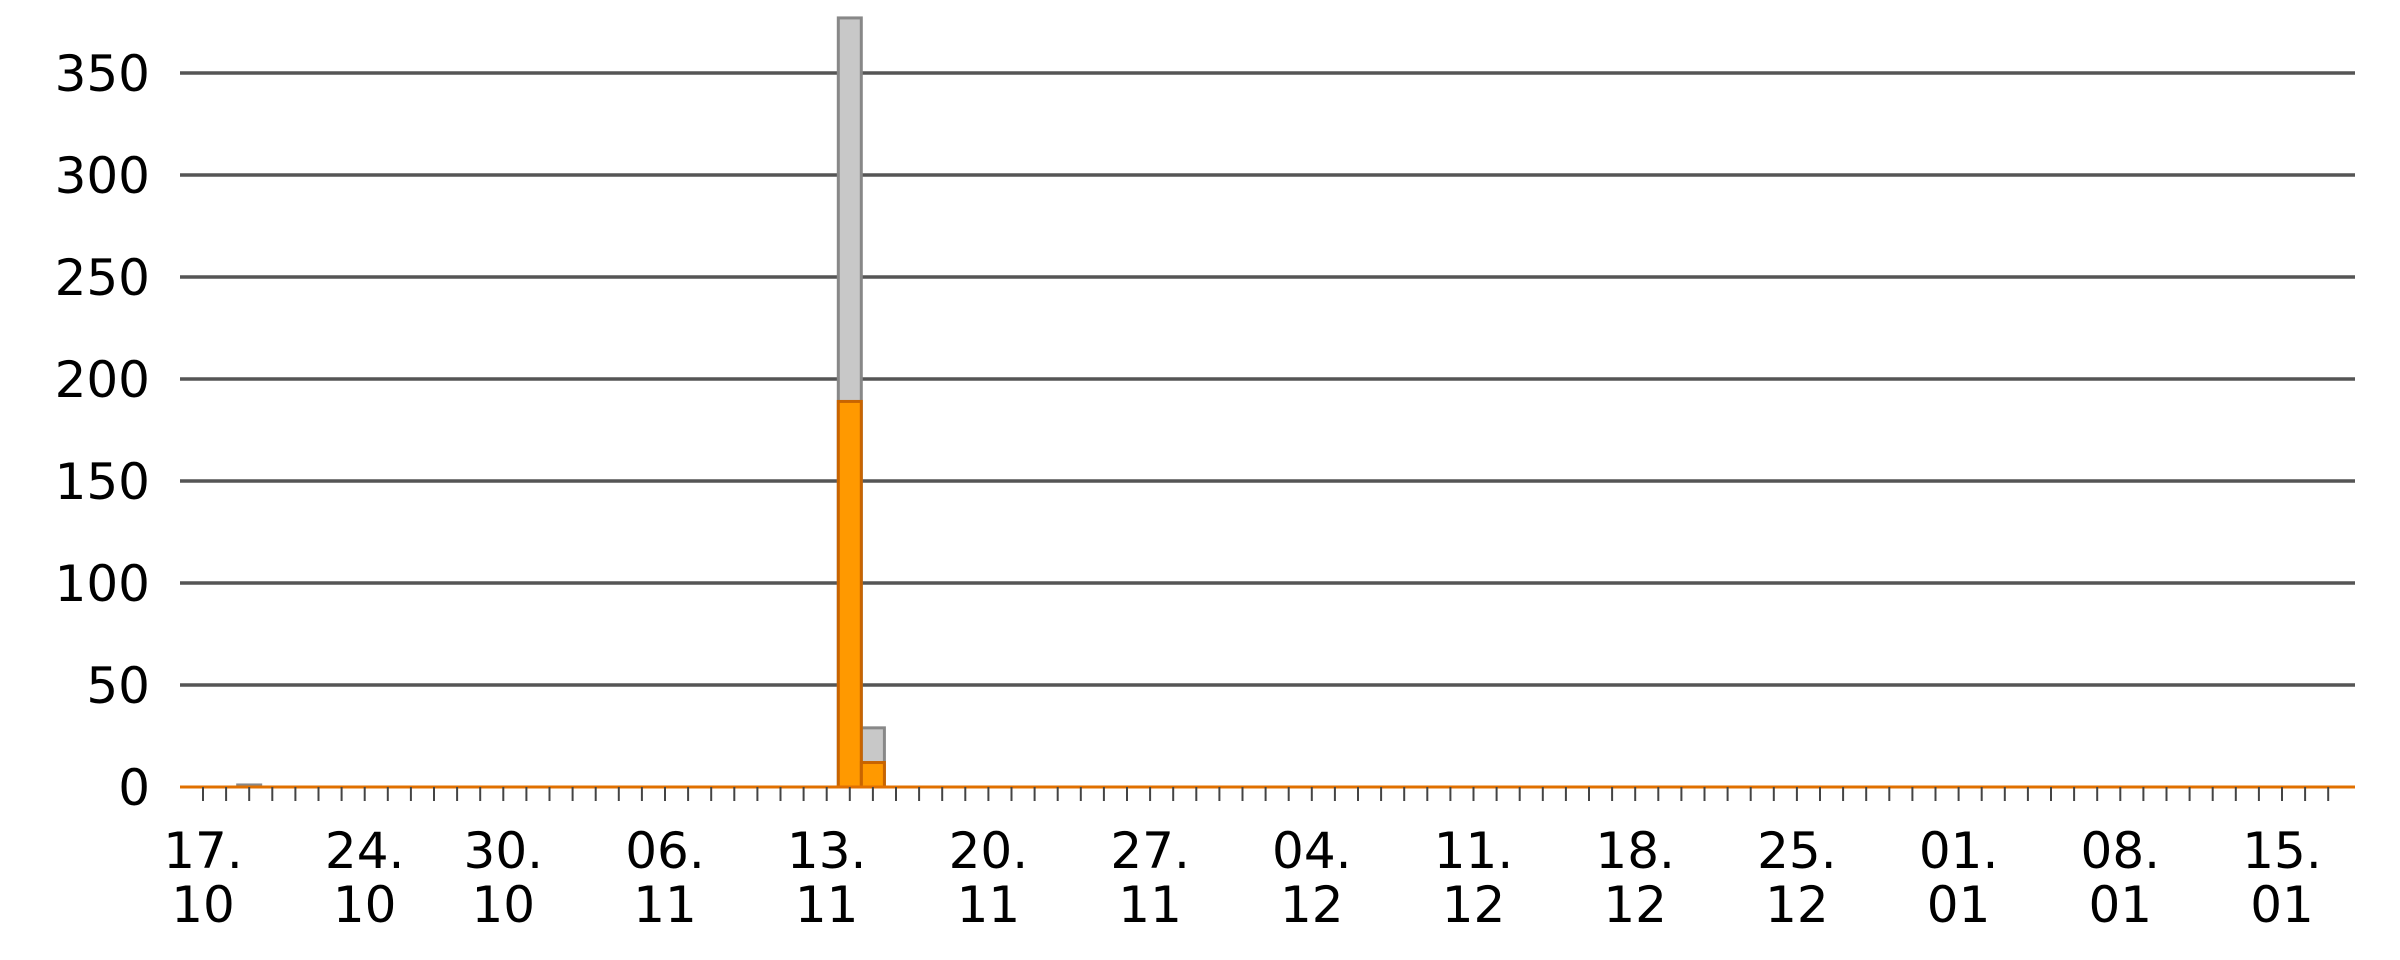 This screenshot has height=960, width=2400. Describe the element at coordinates (504, 851) in the screenshot. I see `x-tick-label-day: 30.` at that location.